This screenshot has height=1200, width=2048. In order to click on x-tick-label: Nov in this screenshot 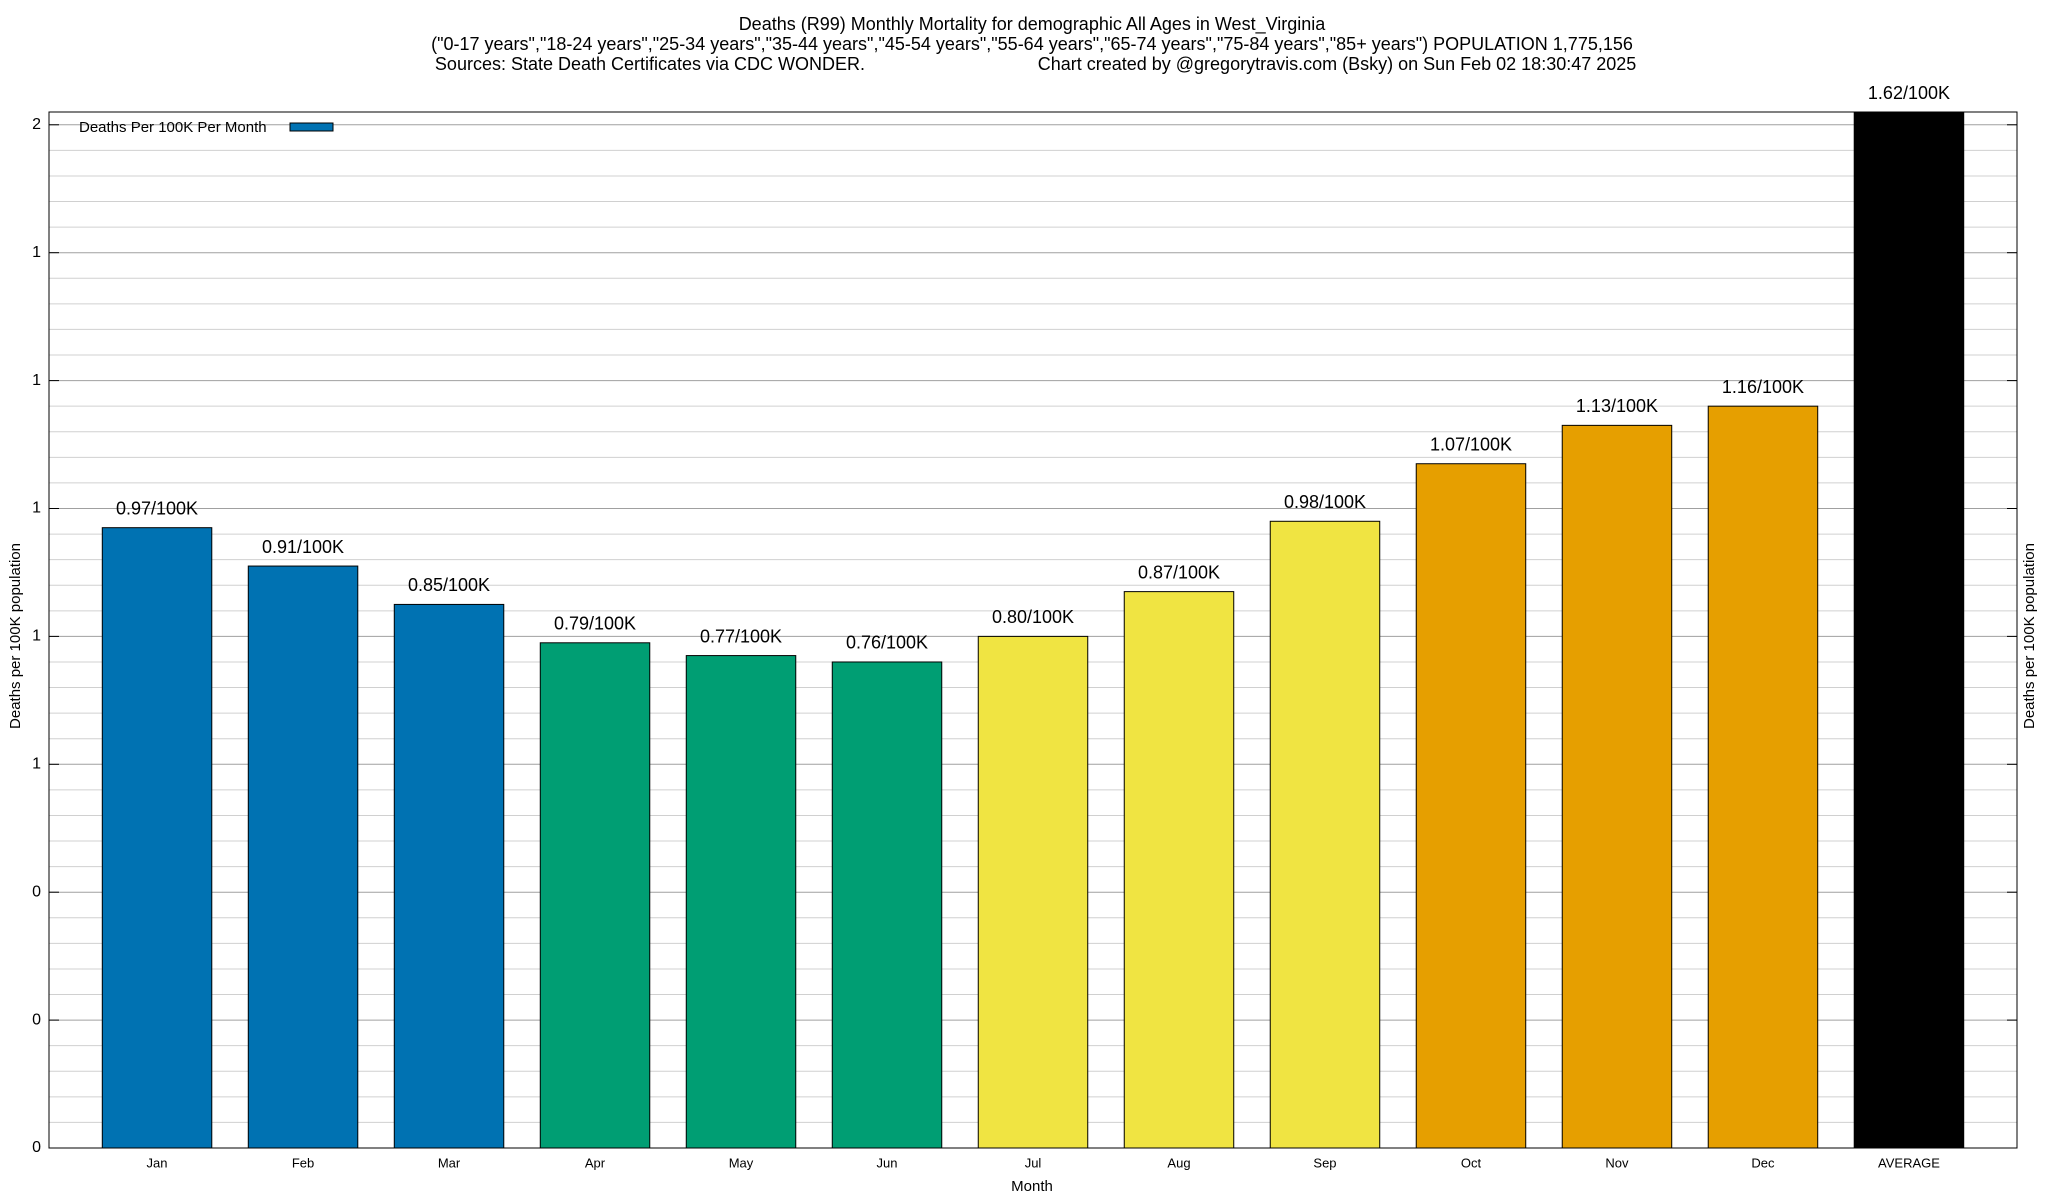, I will do `click(1617, 1162)`.